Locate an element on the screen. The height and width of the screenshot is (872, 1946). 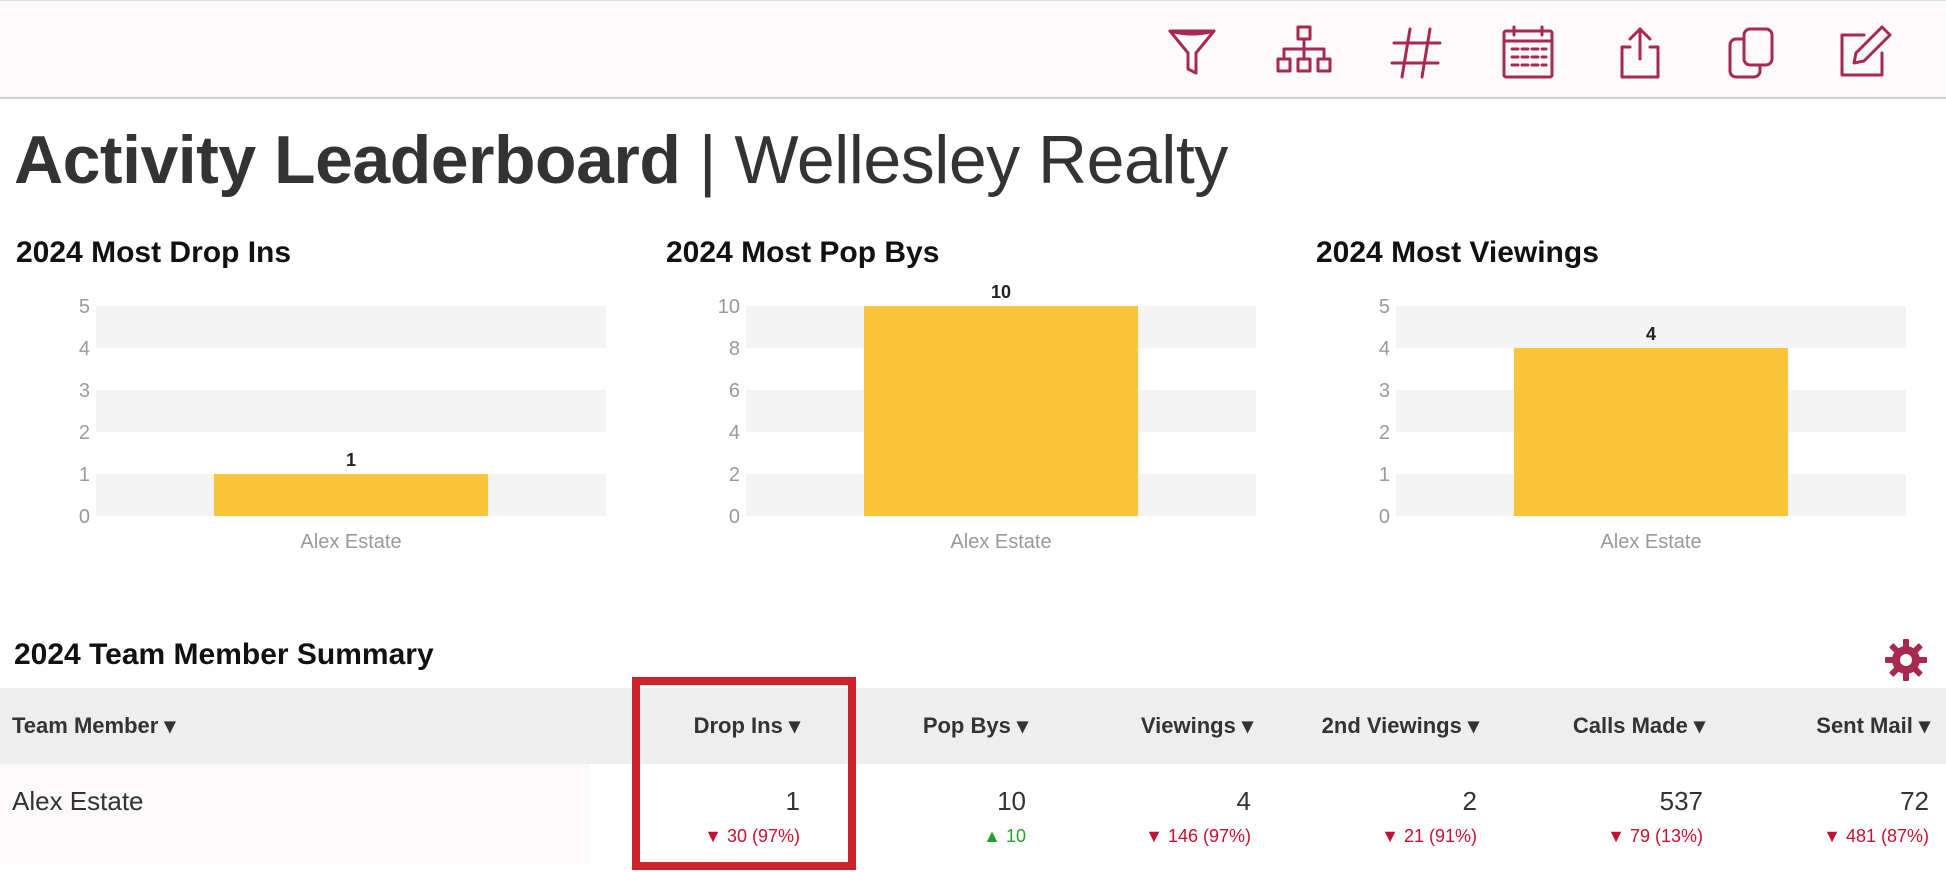
column-header-viewings: Viewings ▾ is located at coordinates (1196, 725).